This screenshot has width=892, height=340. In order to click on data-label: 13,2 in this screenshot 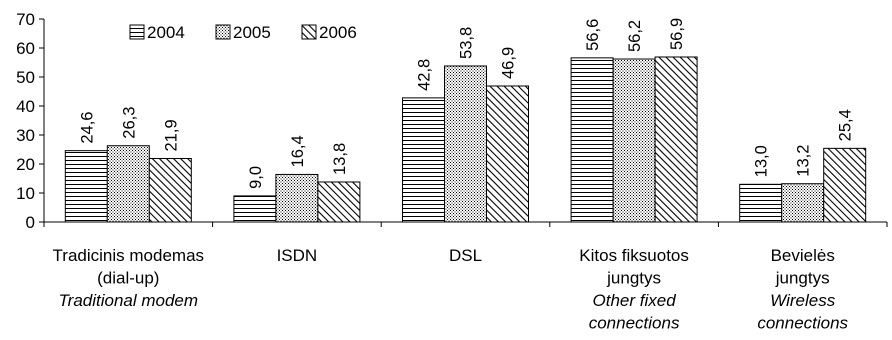, I will do `click(804, 161)`.